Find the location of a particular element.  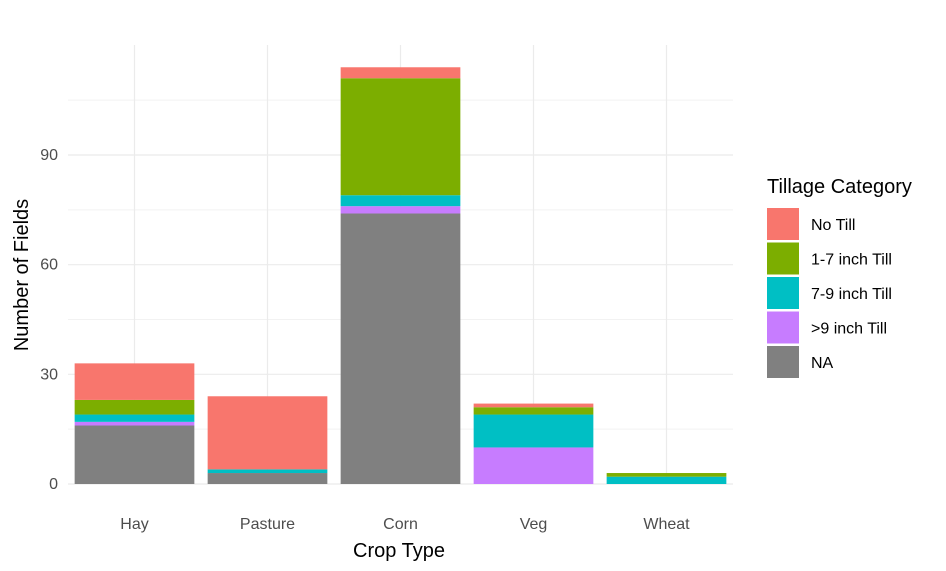

bar-segment-pasture-7-9-inch-till is located at coordinates (267, 471).